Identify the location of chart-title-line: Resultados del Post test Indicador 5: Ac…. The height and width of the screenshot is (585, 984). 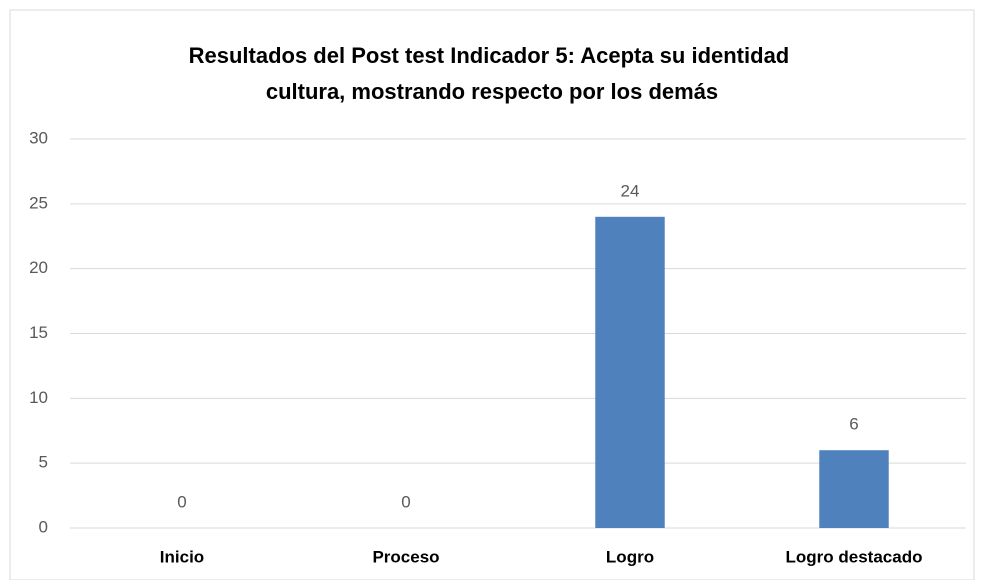
(489, 55).